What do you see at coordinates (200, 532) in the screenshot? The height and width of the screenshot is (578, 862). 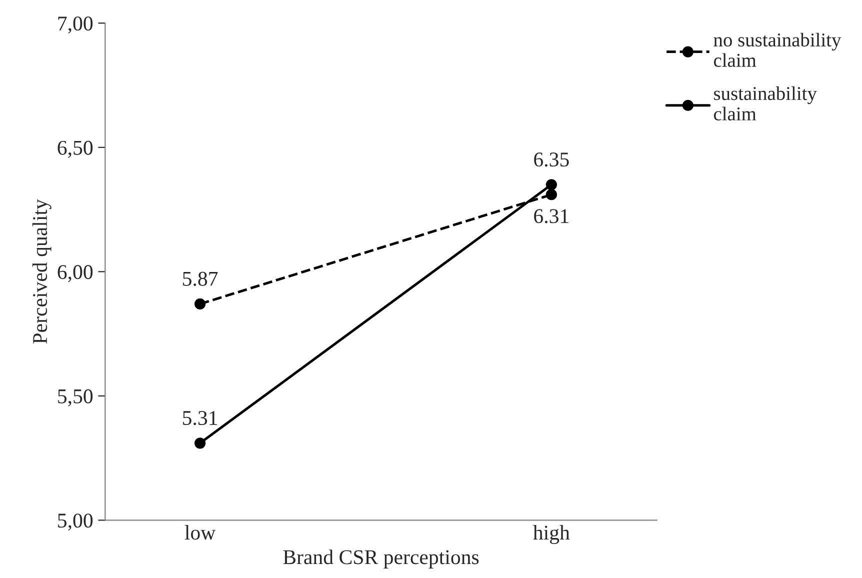 I see `x-tick-label: low` at bounding box center [200, 532].